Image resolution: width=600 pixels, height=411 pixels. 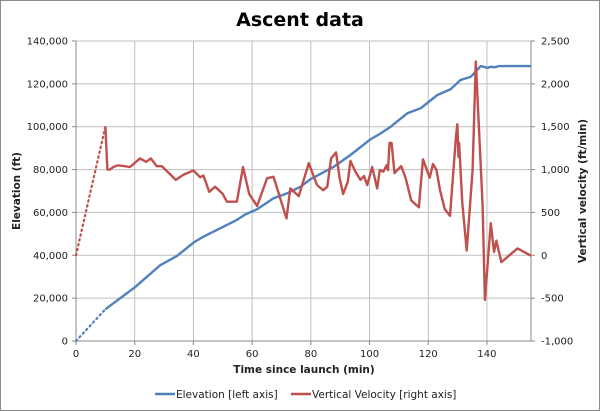 What do you see at coordinates (544, 256) in the screenshot?
I see `y-right-tick-label: 0` at bounding box center [544, 256].